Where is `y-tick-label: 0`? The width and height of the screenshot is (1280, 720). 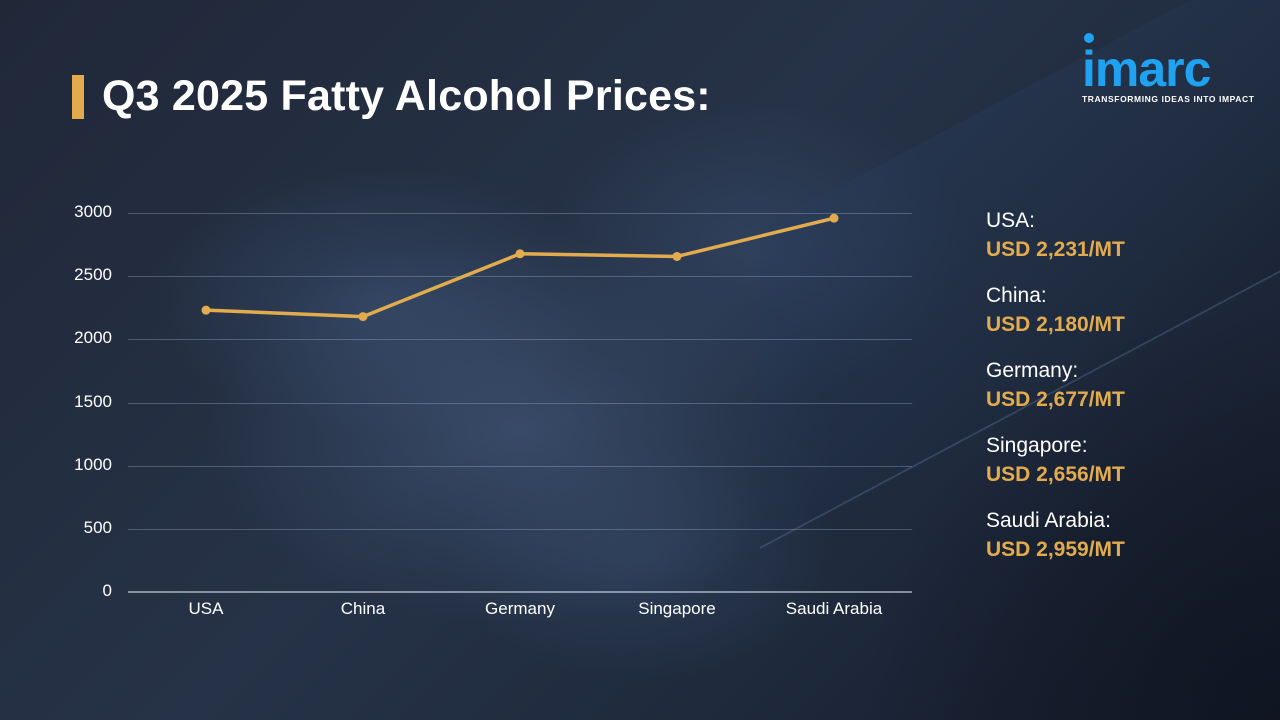
y-tick-label: 0 is located at coordinates (107, 590).